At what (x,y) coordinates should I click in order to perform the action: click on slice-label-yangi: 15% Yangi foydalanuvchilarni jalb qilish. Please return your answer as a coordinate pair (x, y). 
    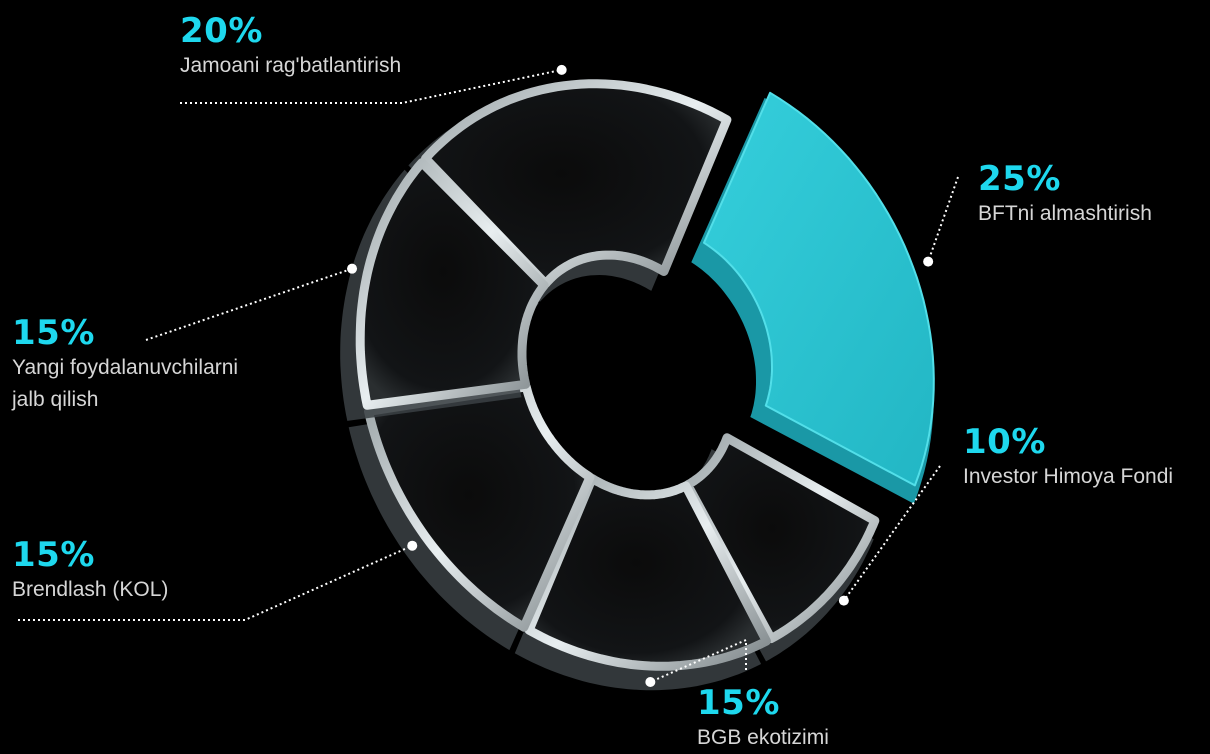
    Looking at the image, I should click on (142, 365).